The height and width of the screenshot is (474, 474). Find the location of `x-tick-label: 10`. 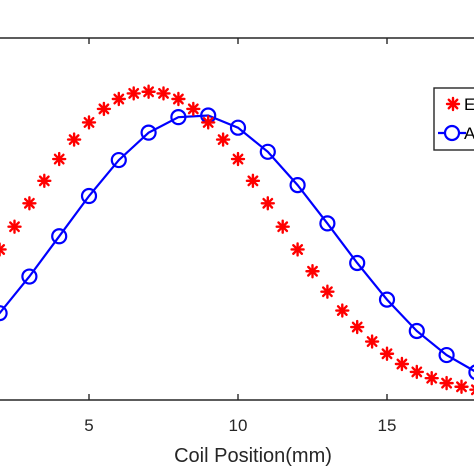

x-tick-label: 10 is located at coordinates (238, 425).